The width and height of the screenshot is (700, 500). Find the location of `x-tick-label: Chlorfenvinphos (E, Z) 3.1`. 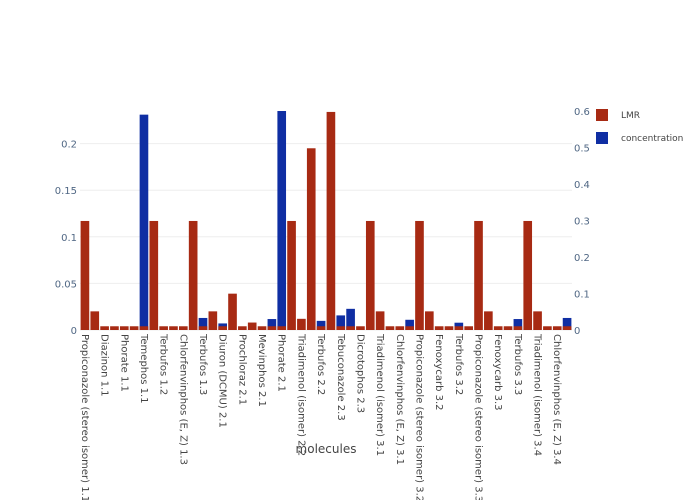

x-tick-label: Chlorfenvinphos (E, Z) 3.1 is located at coordinates (399, 399).